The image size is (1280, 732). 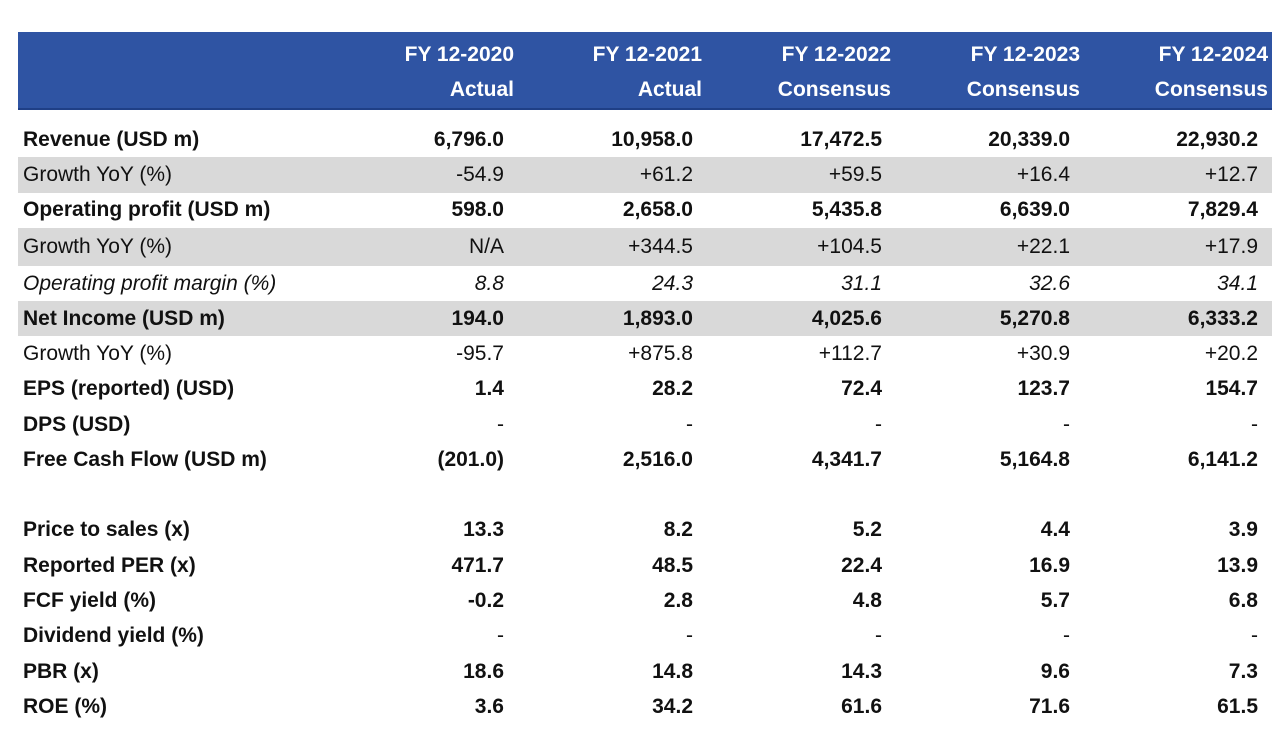 What do you see at coordinates (1055, 671) in the screenshot?
I see `cell-value: 9.6` at bounding box center [1055, 671].